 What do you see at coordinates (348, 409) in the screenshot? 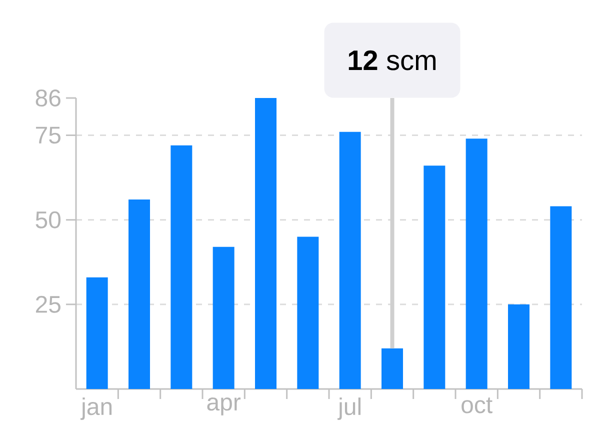
I see `x-tick-label: jul` at bounding box center [348, 409].